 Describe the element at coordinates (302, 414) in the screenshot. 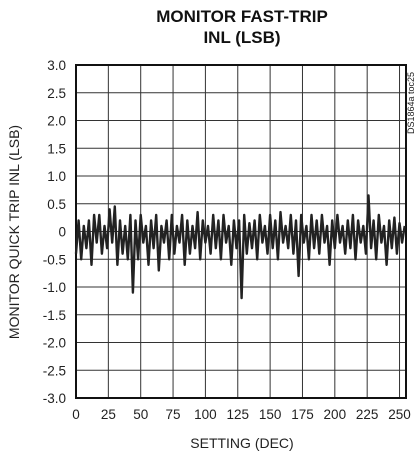

I see `x-tick-label: 175` at that location.